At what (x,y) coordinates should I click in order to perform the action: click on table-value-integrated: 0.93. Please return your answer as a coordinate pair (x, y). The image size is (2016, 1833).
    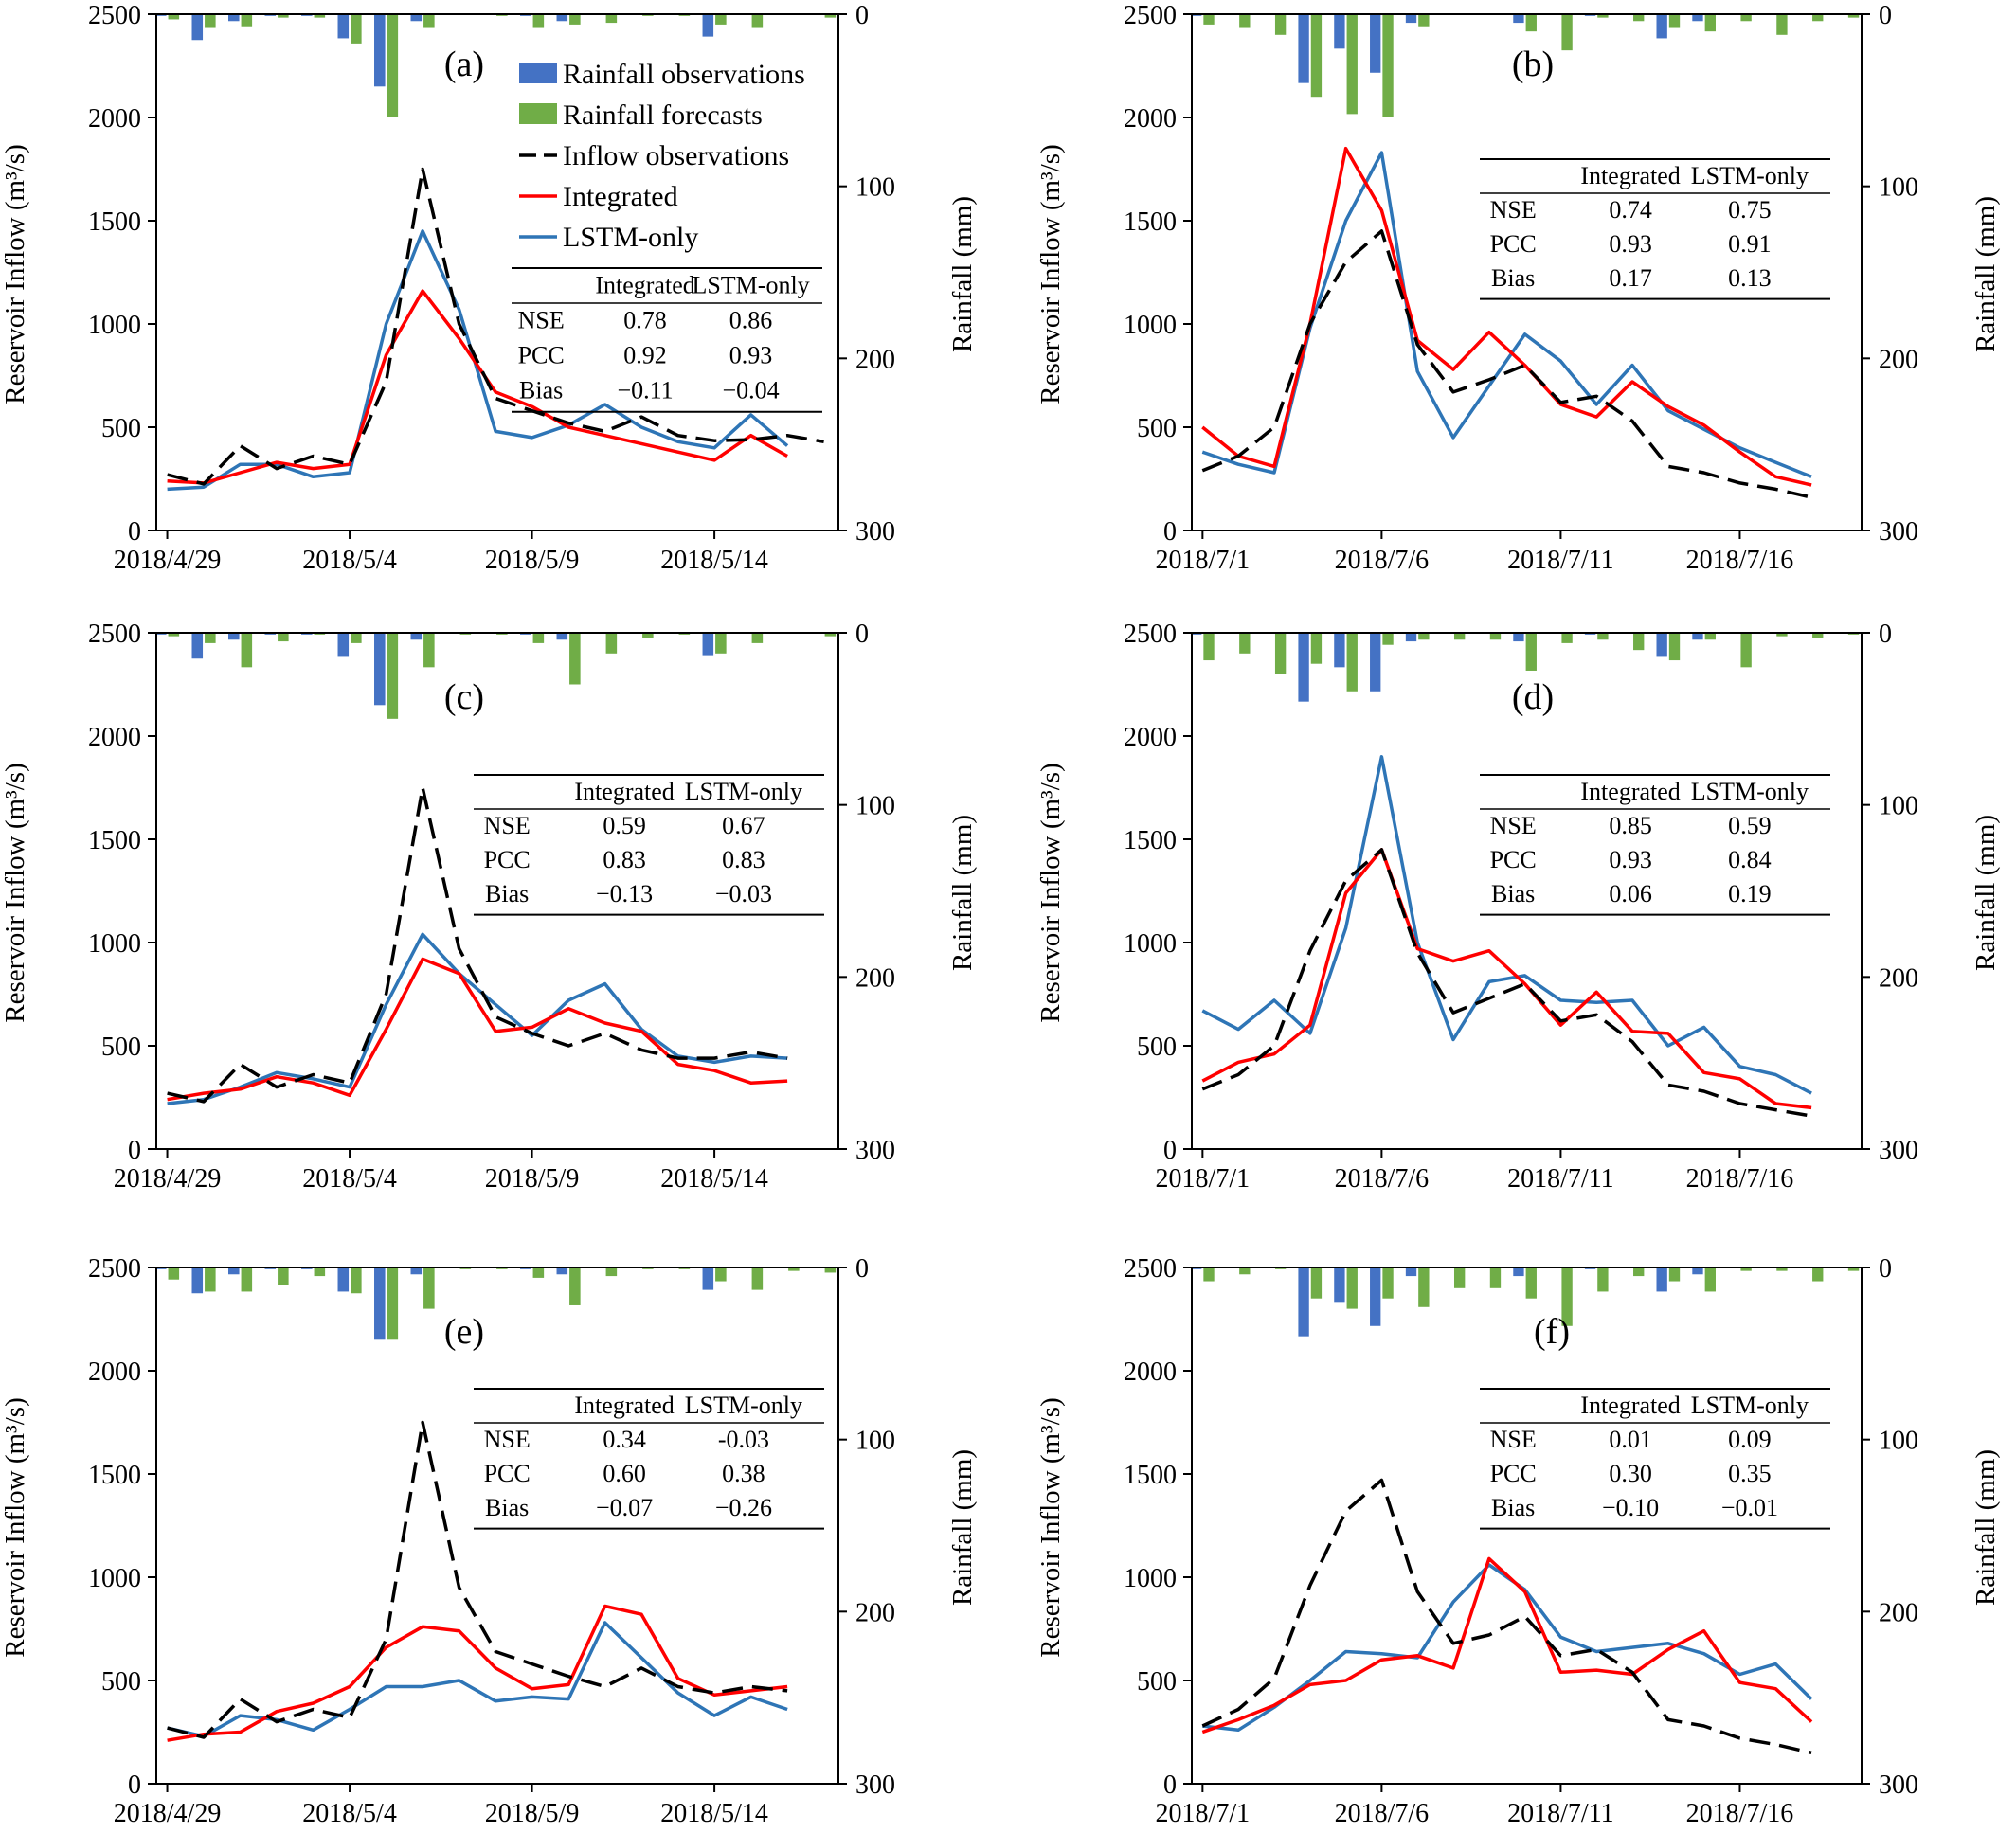
    Looking at the image, I should click on (1630, 244).